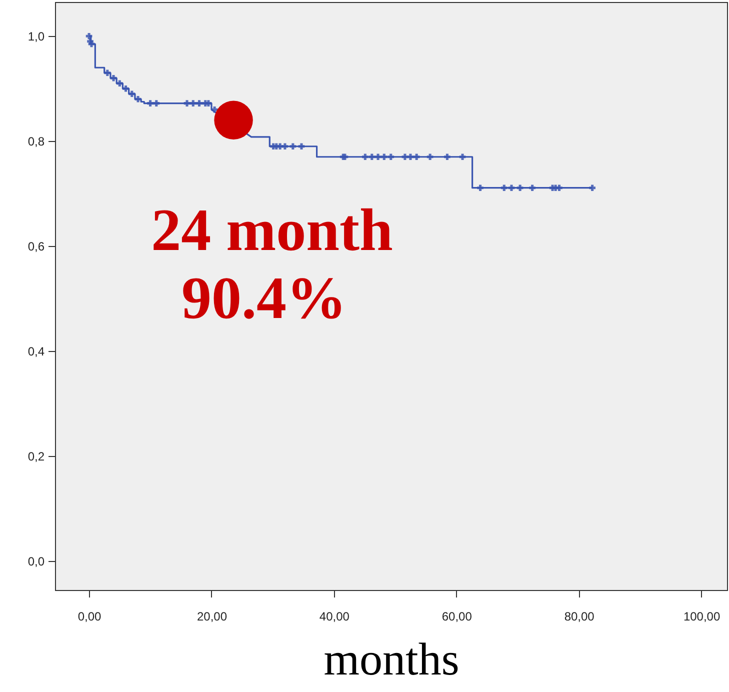  Describe the element at coordinates (272, 230) in the screenshot. I see `annotation: 24 month` at that location.